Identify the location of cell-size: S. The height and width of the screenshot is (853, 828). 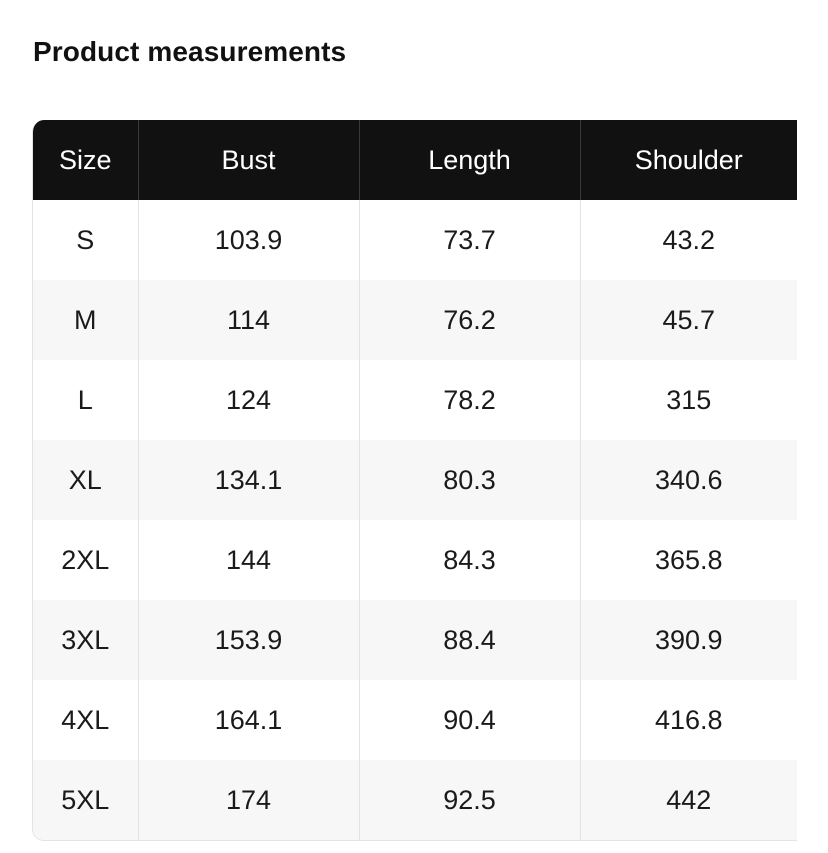
(85, 240).